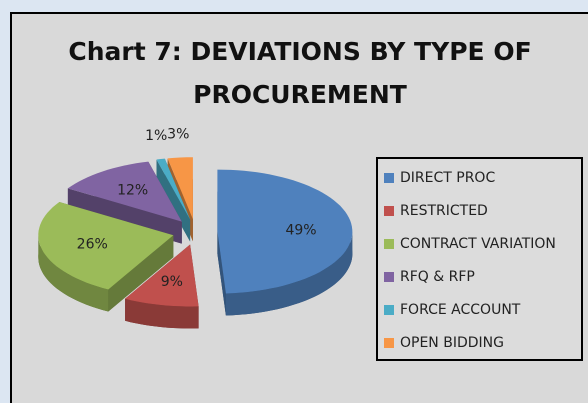 Image resolution: width=588 pixels, height=403 pixels. Describe the element at coordinates (452, 343) in the screenshot. I see `legend-label: OPEN BIDDING` at that location.